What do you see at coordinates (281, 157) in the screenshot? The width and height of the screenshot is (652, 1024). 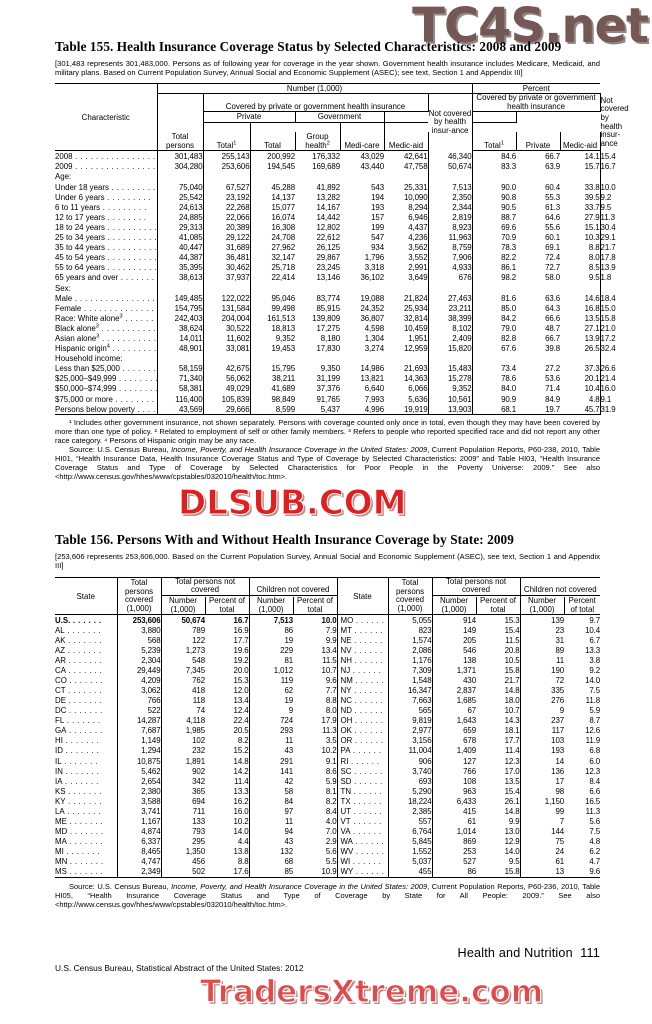 I see `cell: 200,992` at bounding box center [281, 157].